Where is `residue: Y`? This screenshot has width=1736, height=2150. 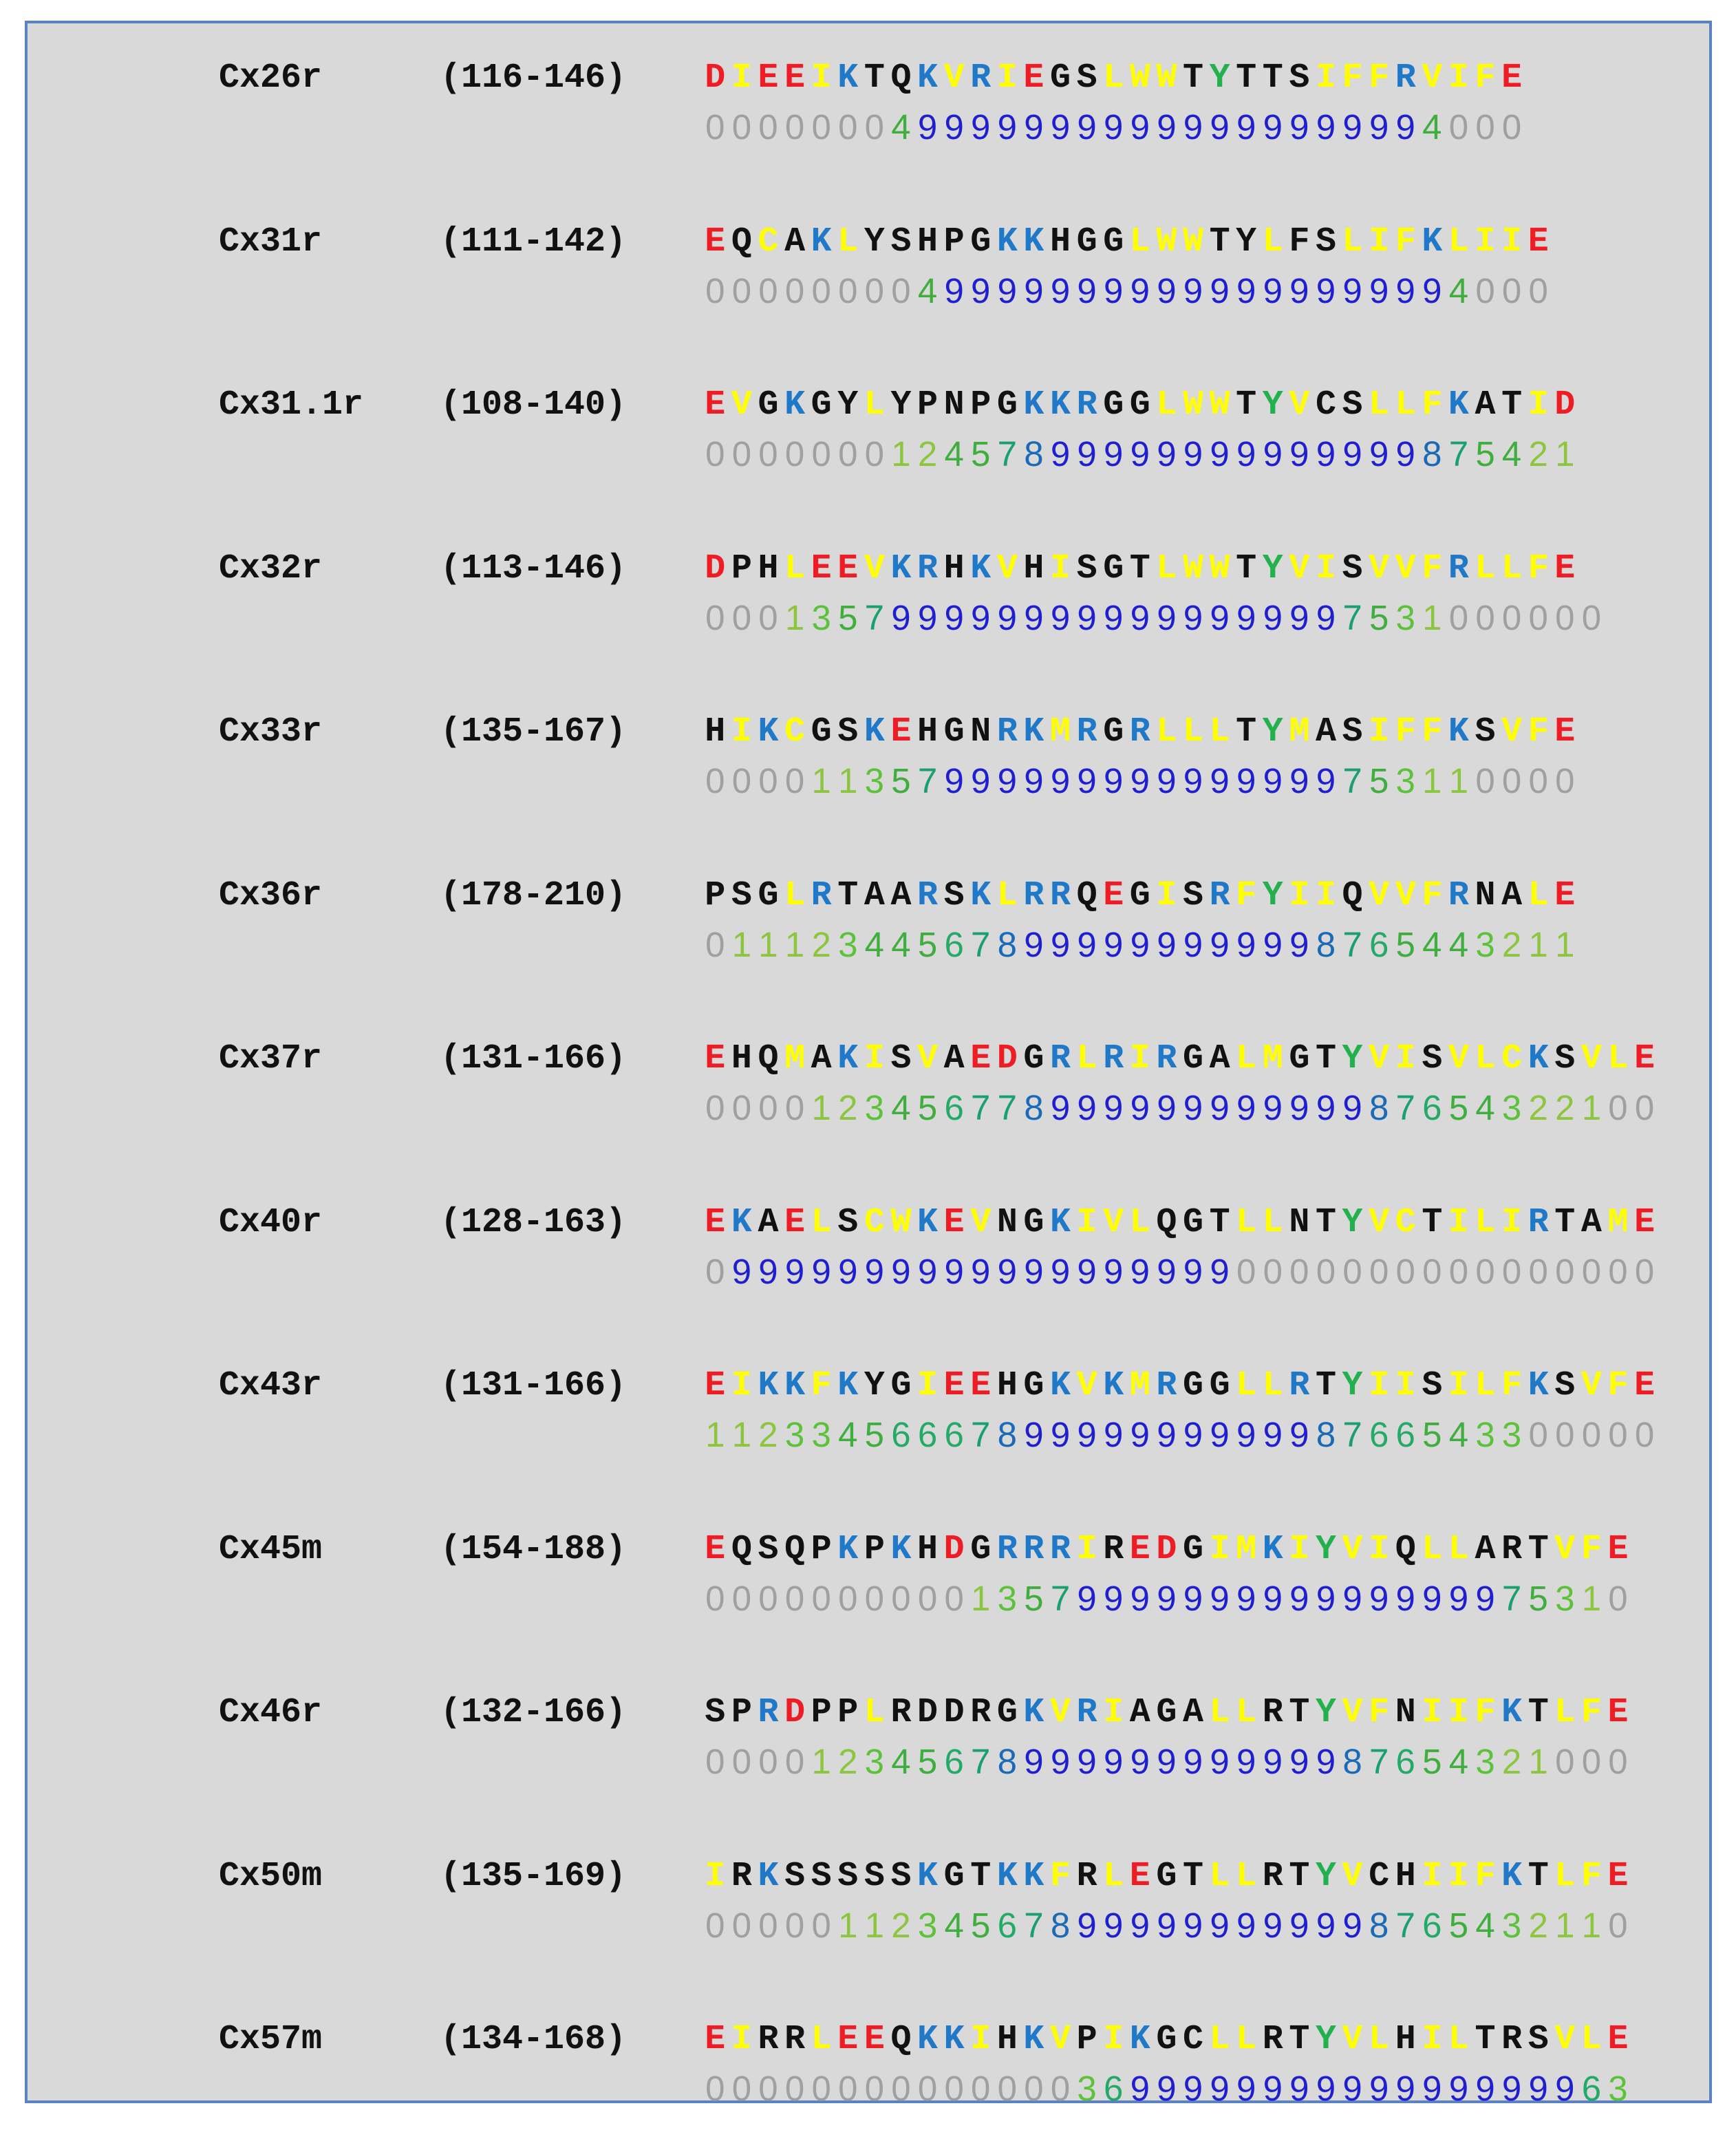
residue: Y is located at coordinates (875, 1385).